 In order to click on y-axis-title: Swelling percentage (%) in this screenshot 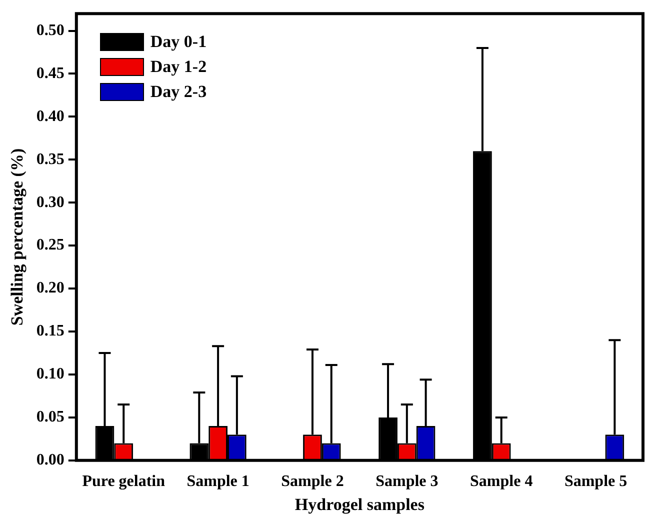, I will do `click(17, 237)`.